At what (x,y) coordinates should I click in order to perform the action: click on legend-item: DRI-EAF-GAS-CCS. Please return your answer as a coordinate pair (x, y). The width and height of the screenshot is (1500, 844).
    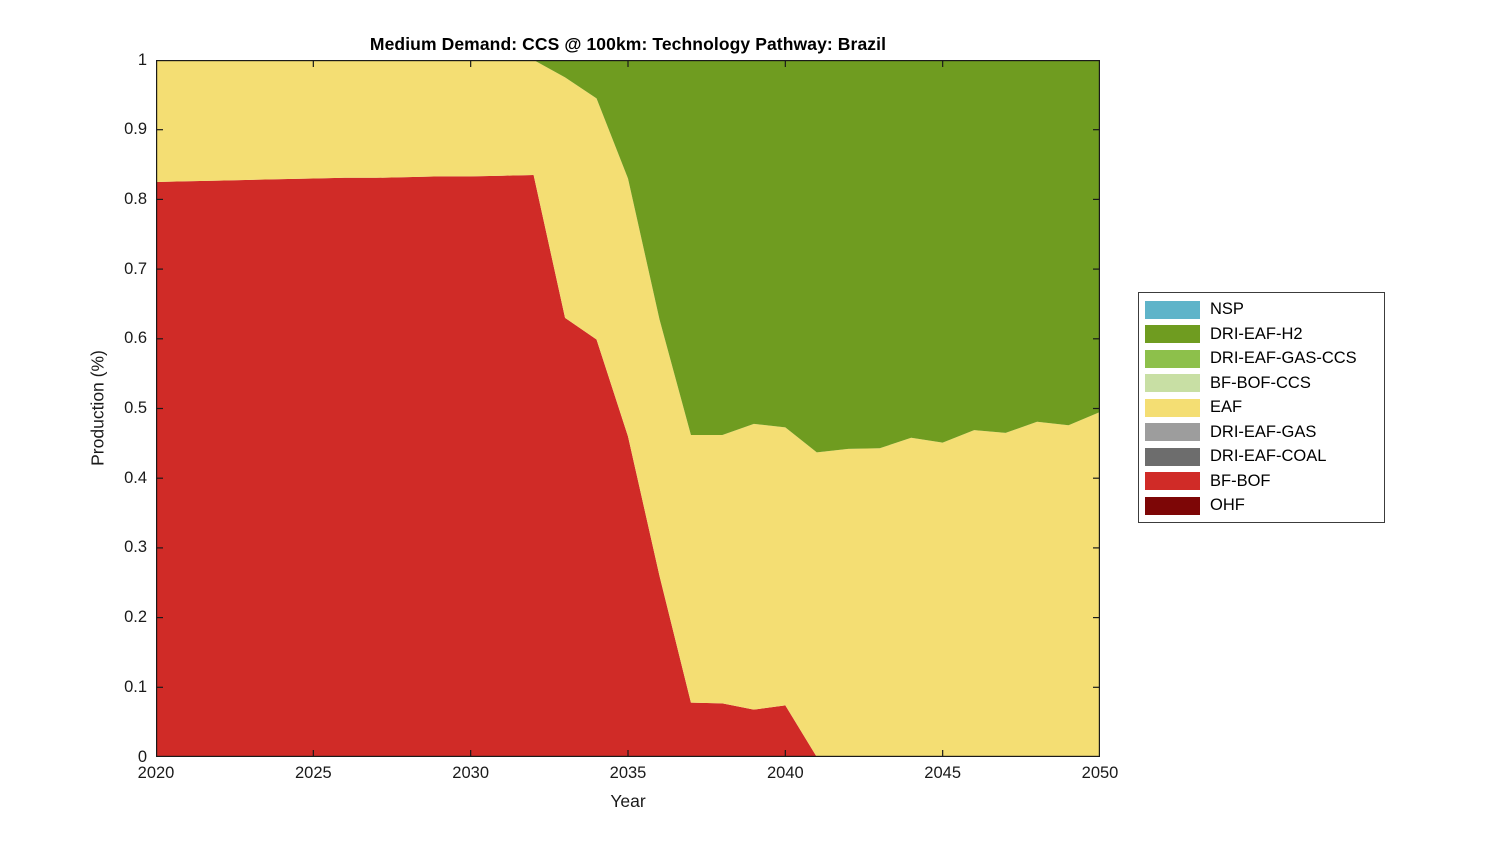
    Looking at the image, I should click on (1264, 359).